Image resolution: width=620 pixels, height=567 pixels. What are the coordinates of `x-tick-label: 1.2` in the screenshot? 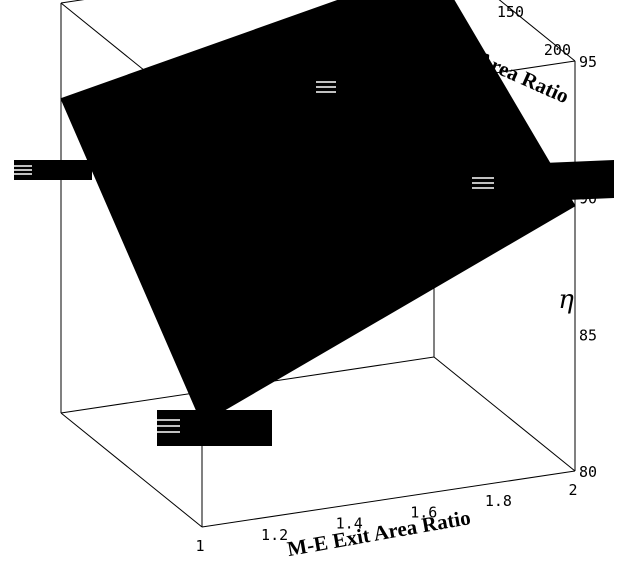 It's located at (274, 535).